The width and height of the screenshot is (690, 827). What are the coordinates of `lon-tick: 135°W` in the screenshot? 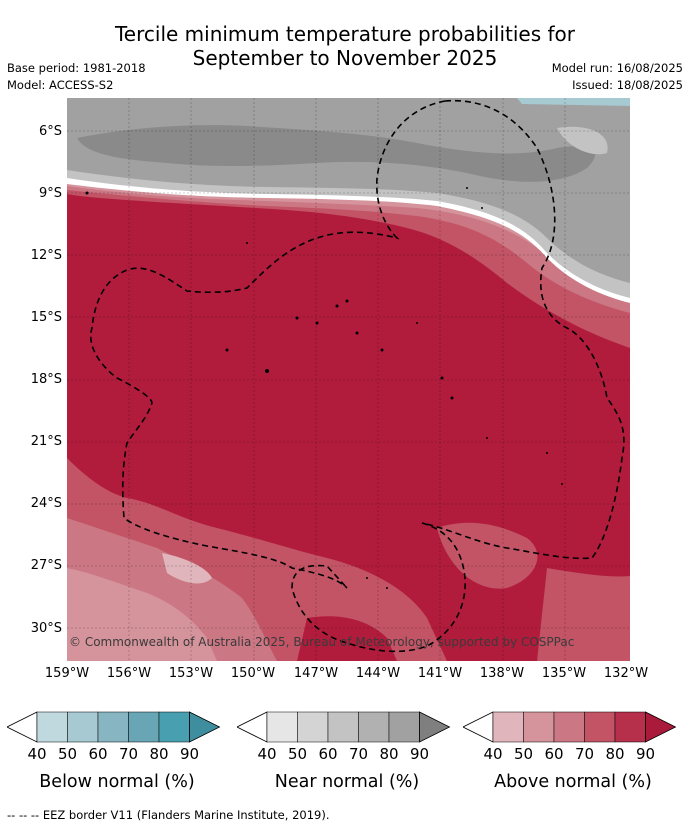 It's located at (564, 673).